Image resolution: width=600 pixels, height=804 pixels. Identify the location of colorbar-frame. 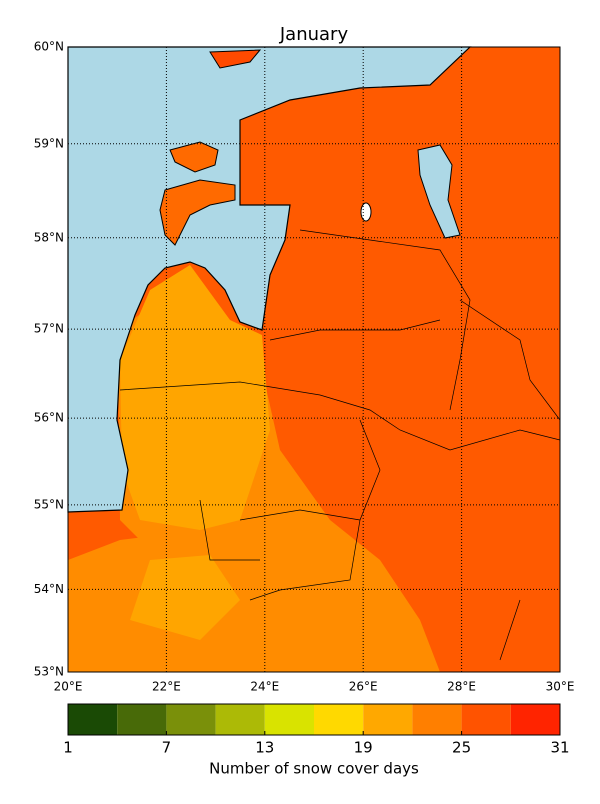
(314, 719).